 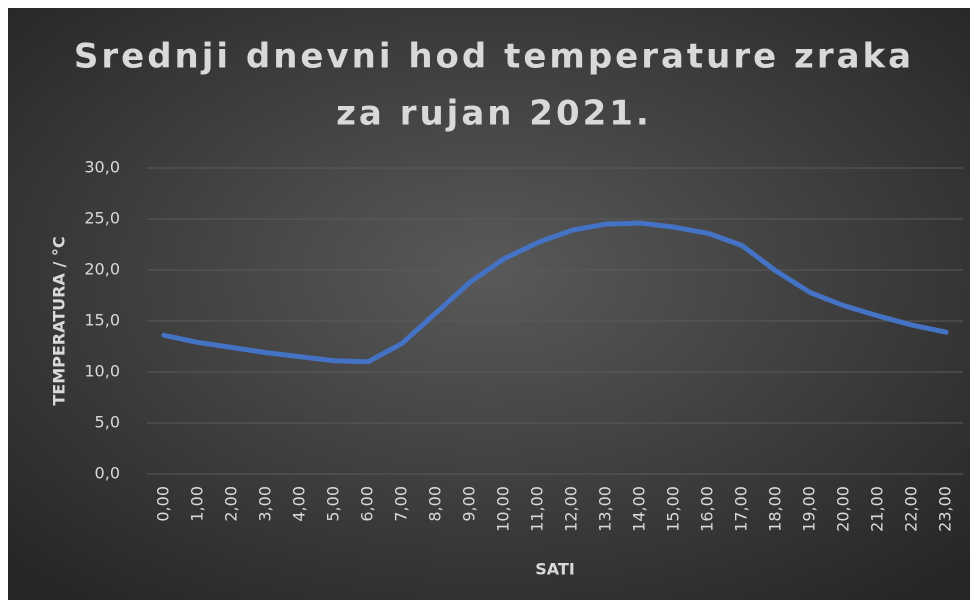 What do you see at coordinates (605, 509) in the screenshot?
I see `x-tick-label: 13,00` at bounding box center [605, 509].